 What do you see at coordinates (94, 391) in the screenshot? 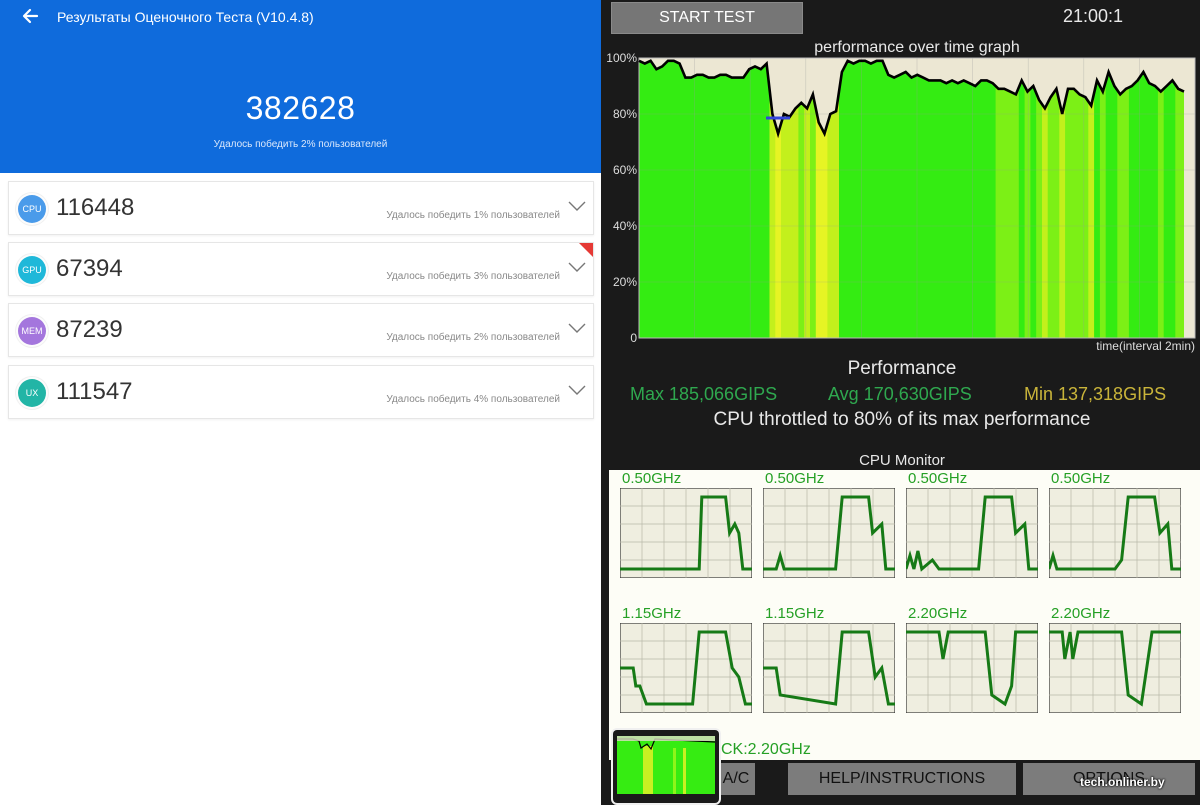
I see `category-score: 111547` at bounding box center [94, 391].